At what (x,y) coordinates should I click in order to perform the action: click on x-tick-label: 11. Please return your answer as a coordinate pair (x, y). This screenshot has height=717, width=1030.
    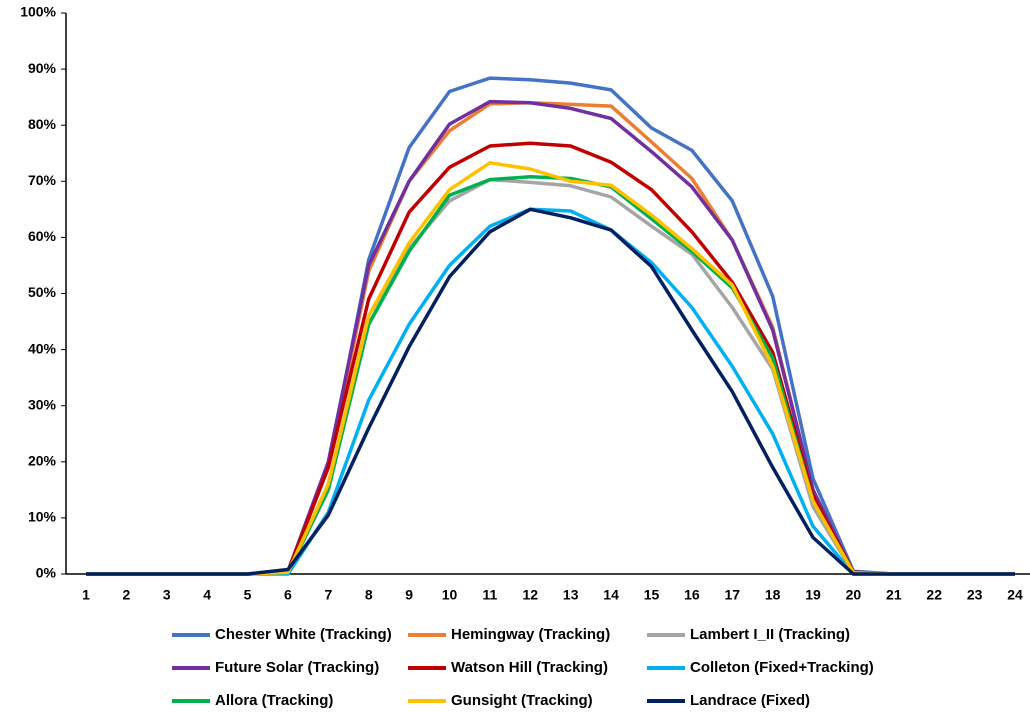
    Looking at the image, I should click on (490, 595).